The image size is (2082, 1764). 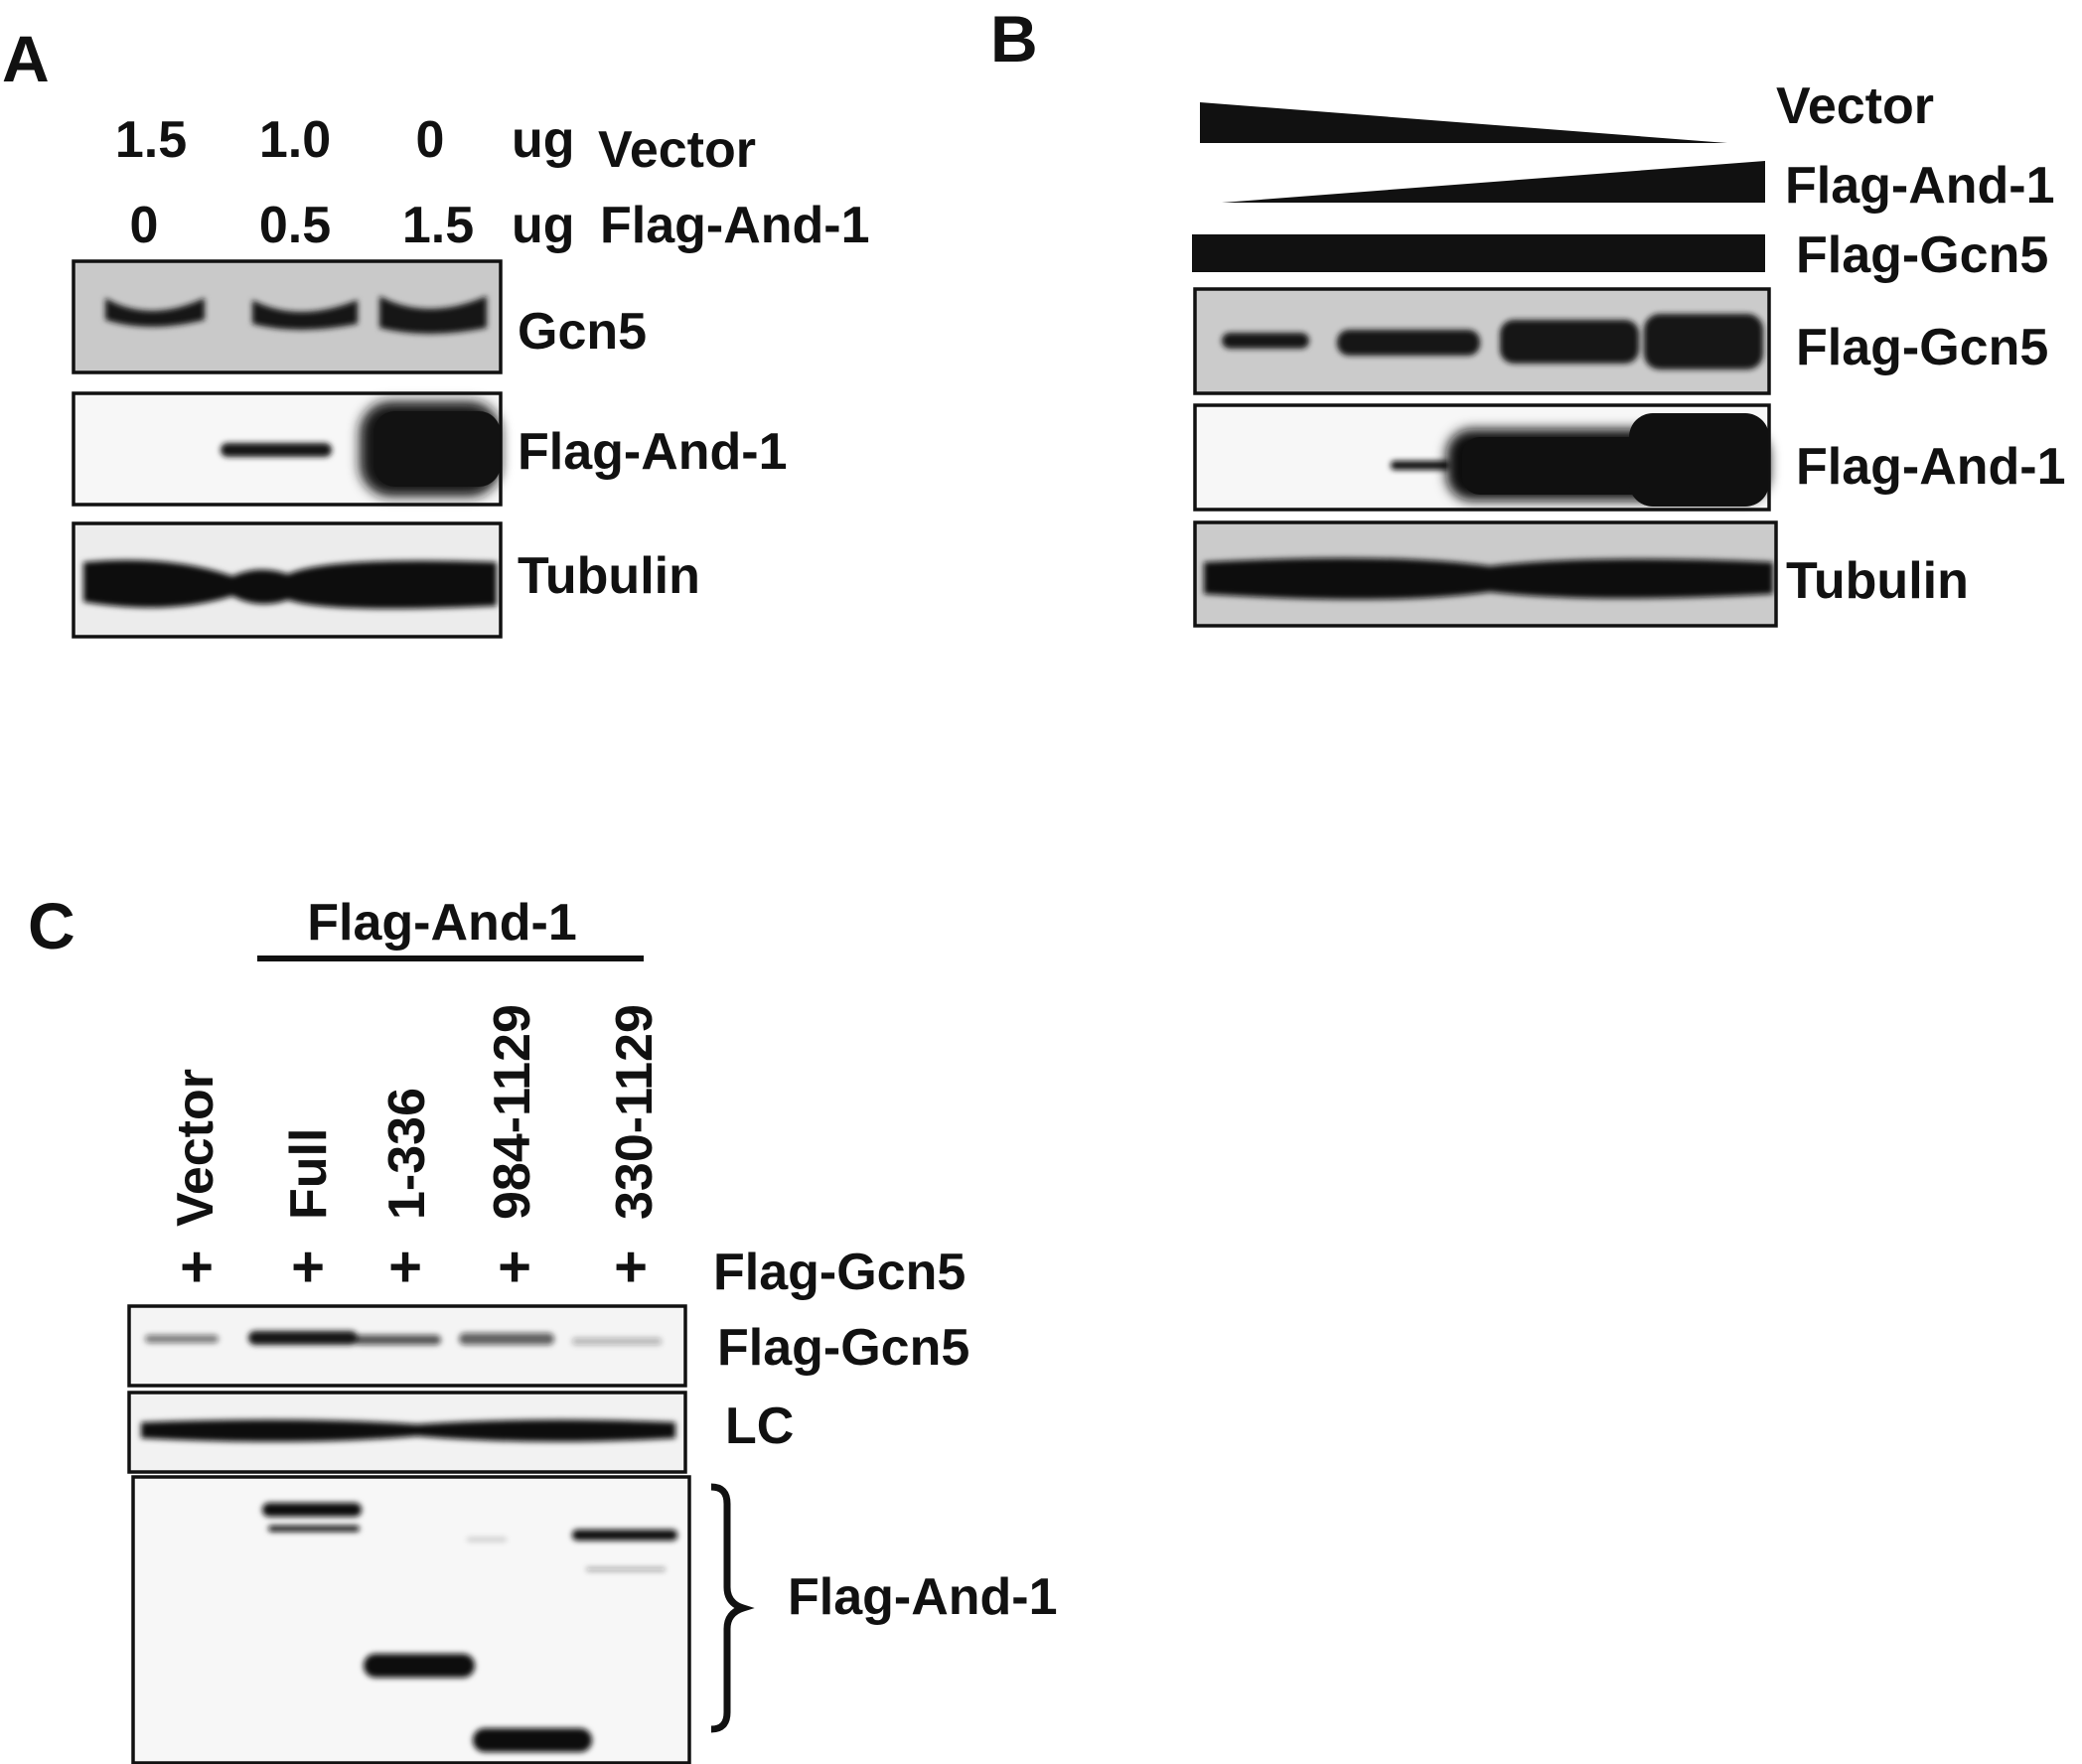 I want to click on gcn5-constant-bar, so click(x=1478, y=253).